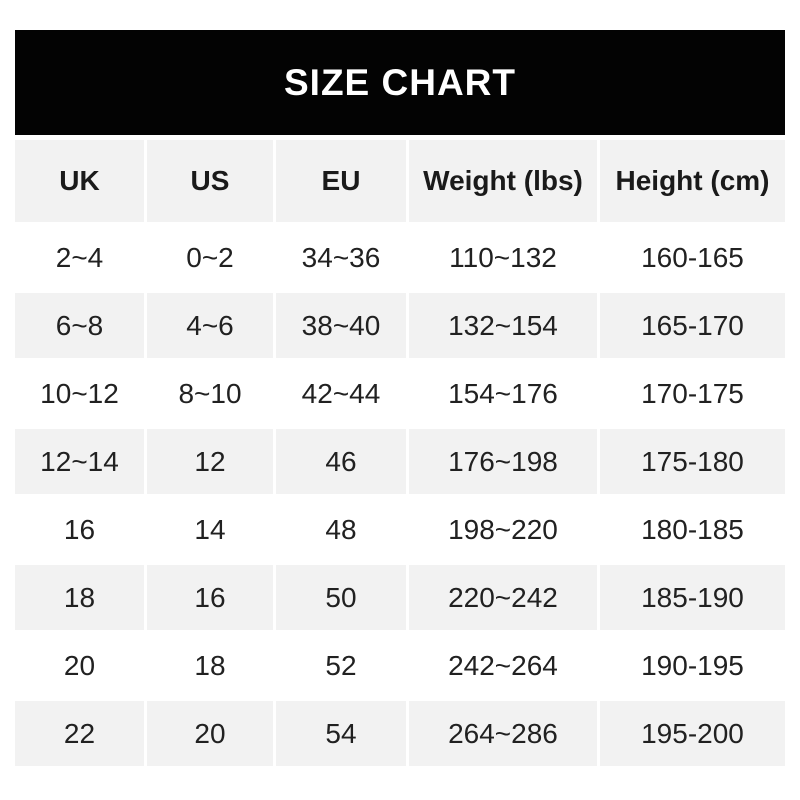  I want to click on cell-weight: 132~154, so click(503, 325).